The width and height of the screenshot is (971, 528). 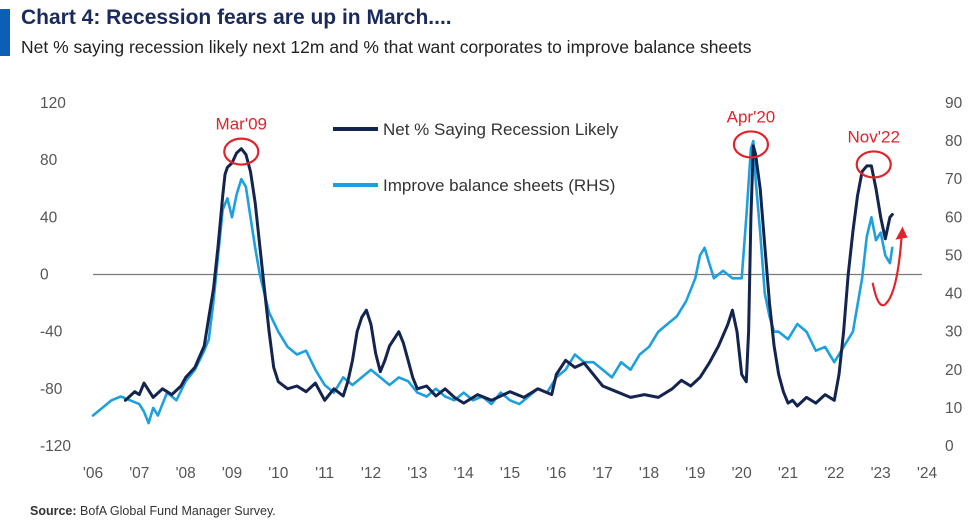 I want to click on y-right-tick-label: 40, so click(x=954, y=294).